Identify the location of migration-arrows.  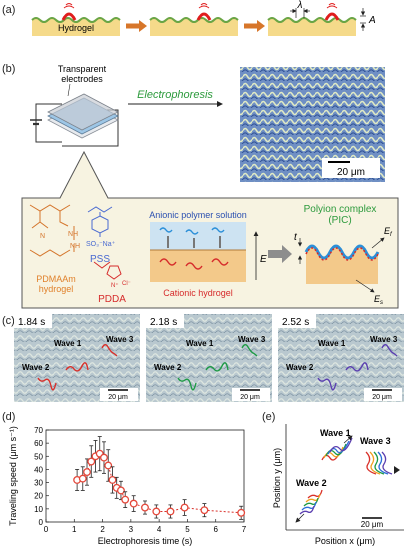
(194, 242).